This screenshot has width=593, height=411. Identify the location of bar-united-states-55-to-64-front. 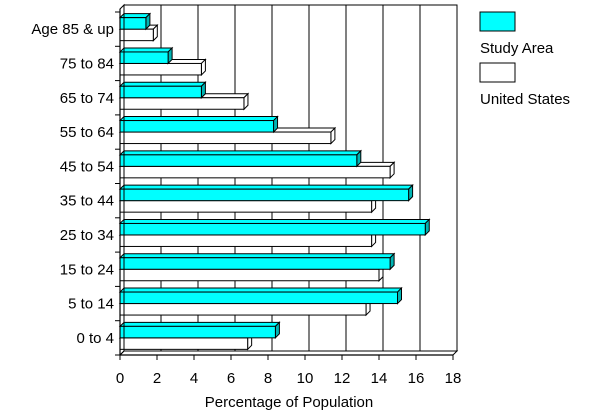
(225, 138).